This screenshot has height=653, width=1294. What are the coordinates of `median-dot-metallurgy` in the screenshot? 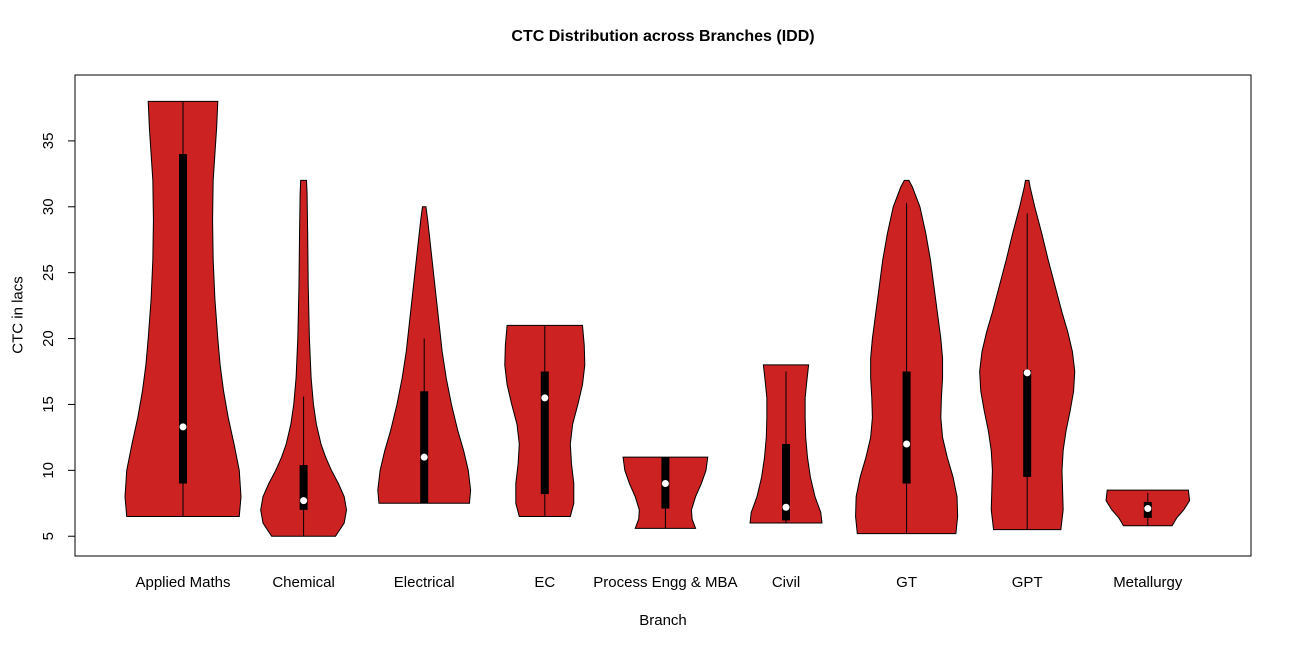 It's located at (1148, 509).